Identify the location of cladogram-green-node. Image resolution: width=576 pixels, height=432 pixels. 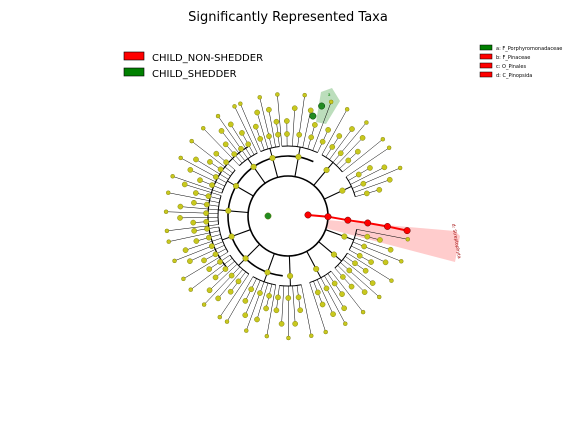
(313, 116).